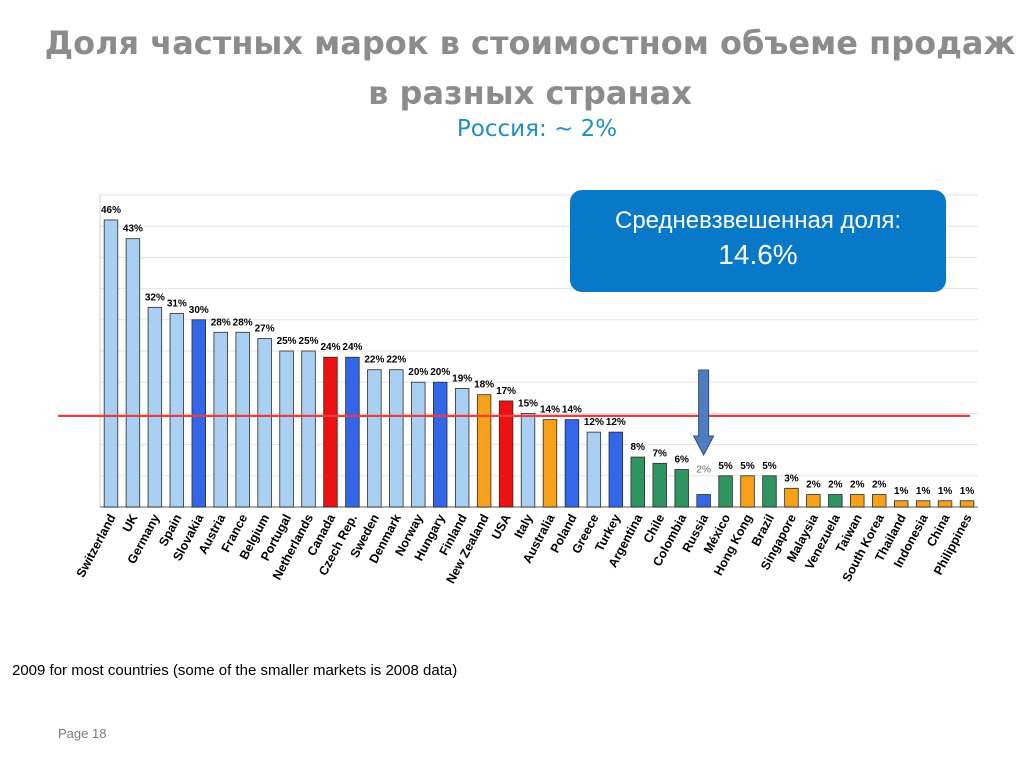 The height and width of the screenshot is (768, 1024). I want to click on bar-norway, so click(418, 444).